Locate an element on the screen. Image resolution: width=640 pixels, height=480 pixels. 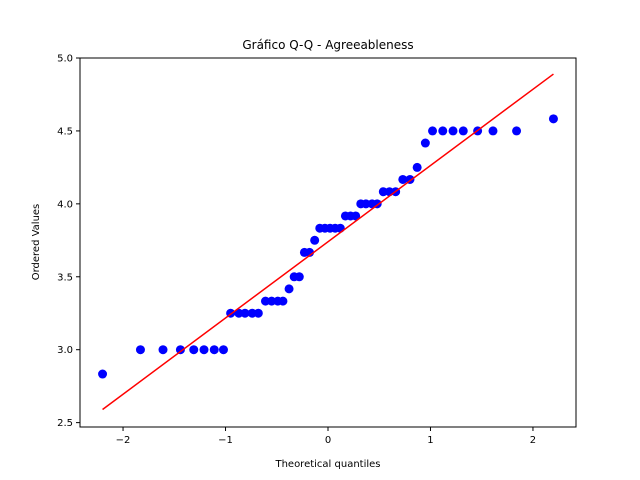
y-axis-title: Ordered Values is located at coordinates (36, 242).